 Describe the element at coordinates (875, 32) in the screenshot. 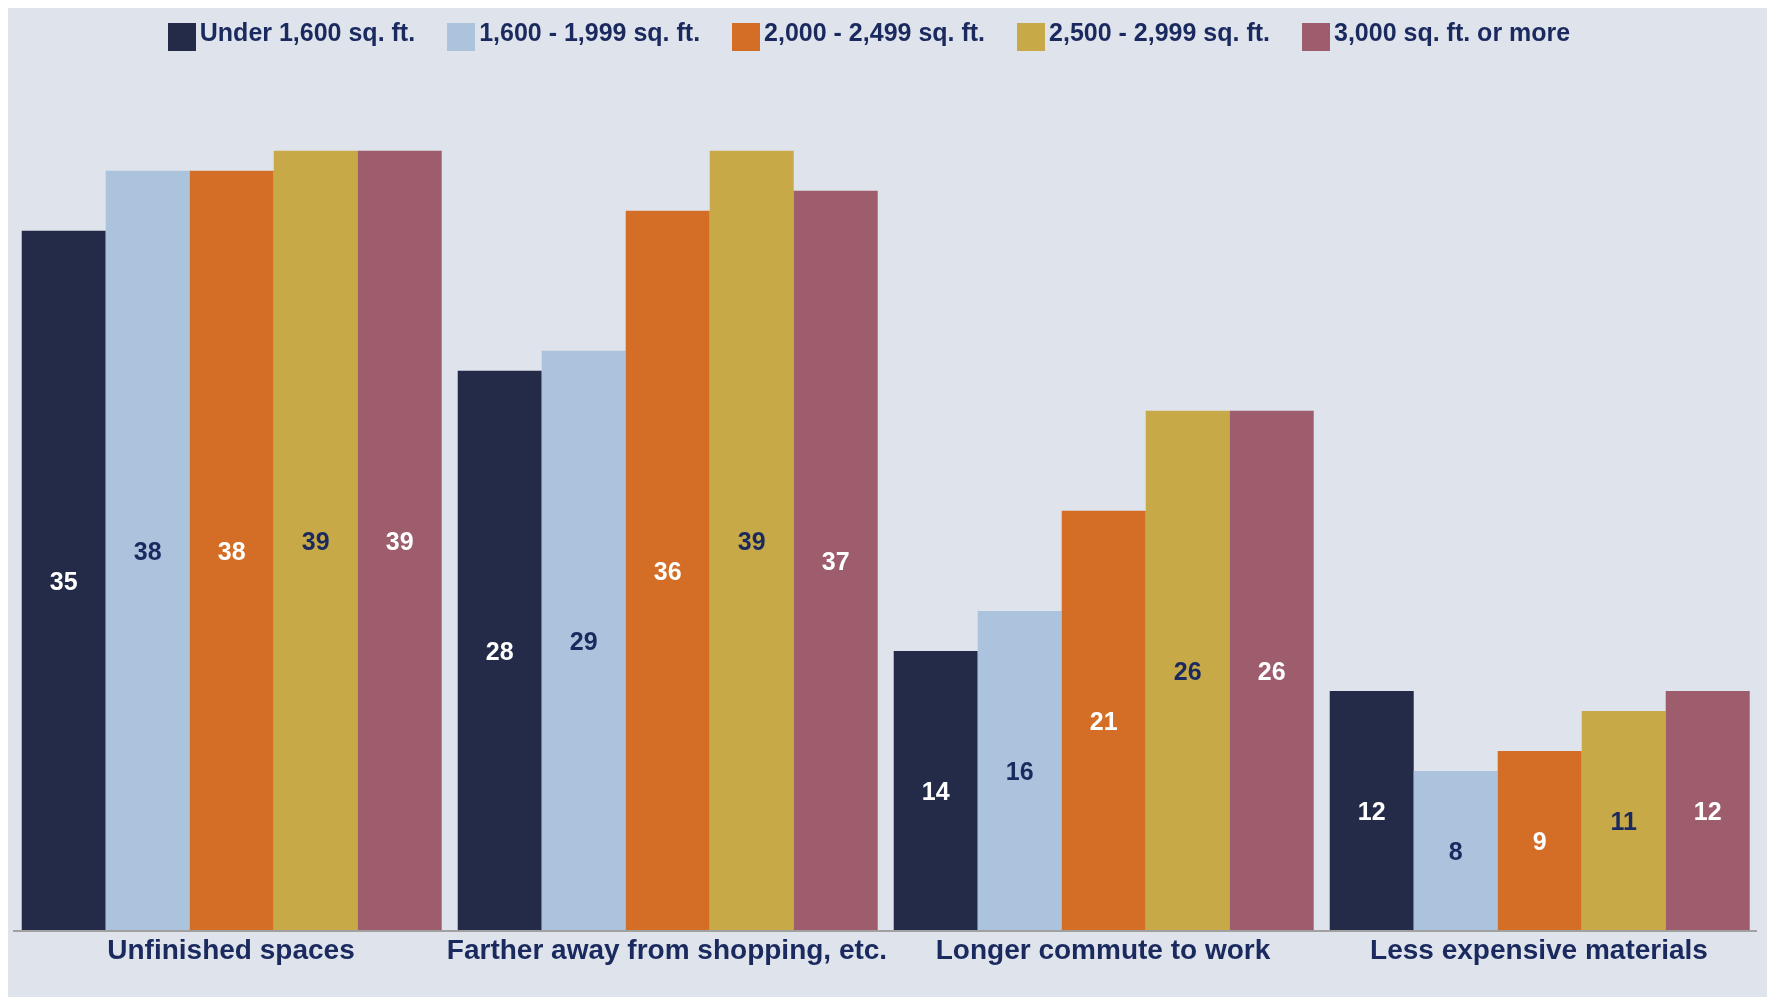

I see `legend-label: 2,000 - 2,499 sq. ft.` at that location.